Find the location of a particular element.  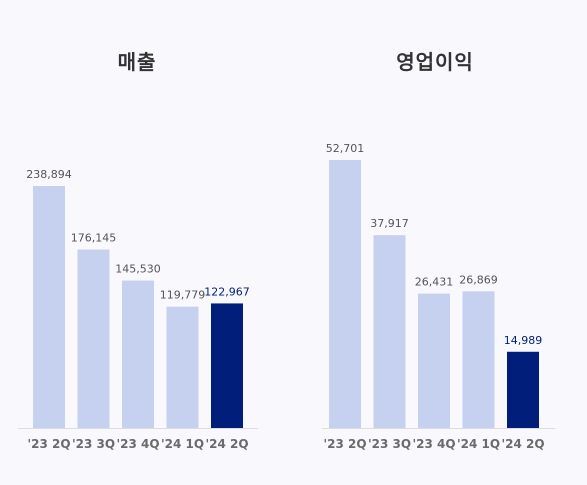

revenue-tick-label: '23 4Q is located at coordinates (137, 444).